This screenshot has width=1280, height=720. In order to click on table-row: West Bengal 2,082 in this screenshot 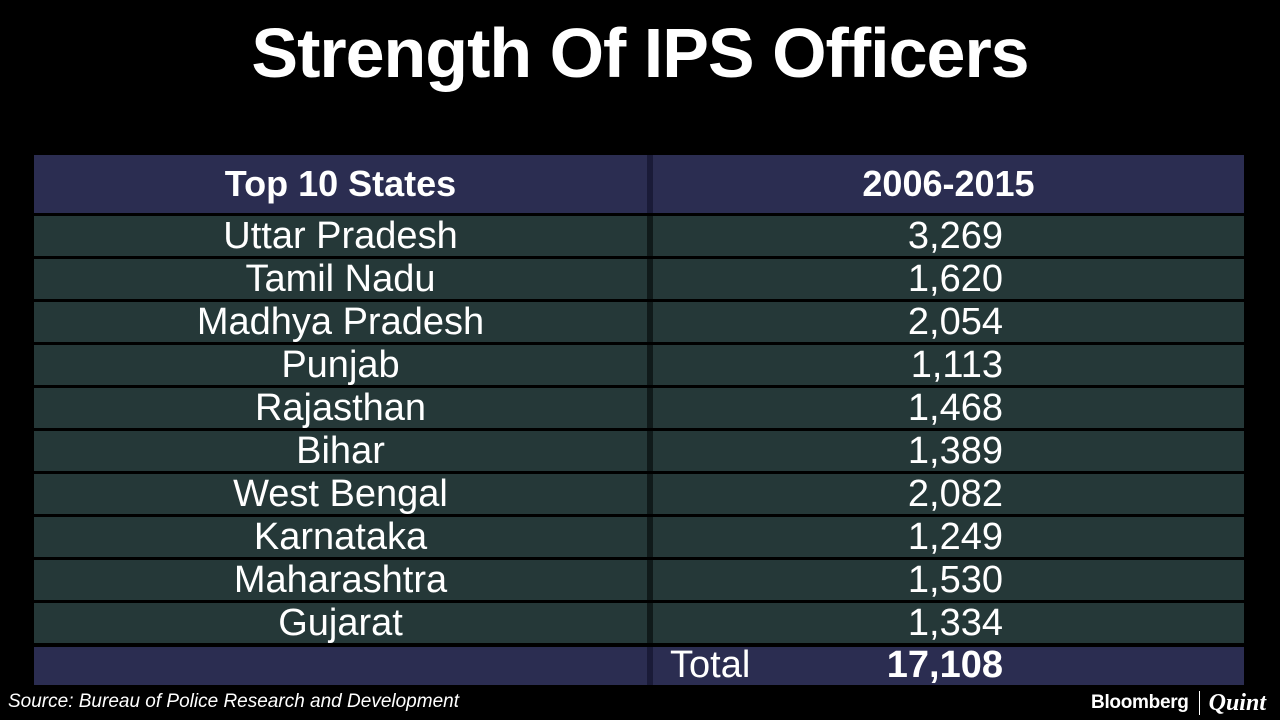, I will do `click(639, 494)`.